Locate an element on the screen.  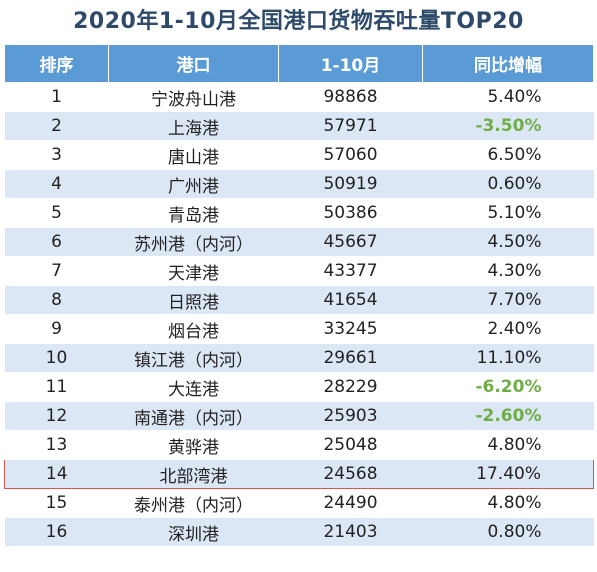
column-header-volume: 1-10月 is located at coordinates (350, 63).